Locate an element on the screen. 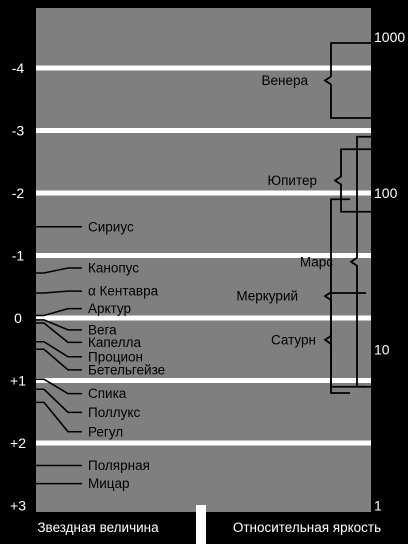 The image size is (408, 544). magnitude-tick-label: -1 is located at coordinates (18, 256).